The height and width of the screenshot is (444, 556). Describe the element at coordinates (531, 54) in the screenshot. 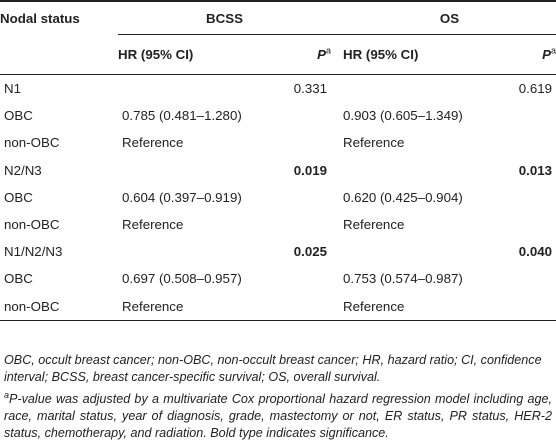

I see `header-os-p: Pa` at that location.